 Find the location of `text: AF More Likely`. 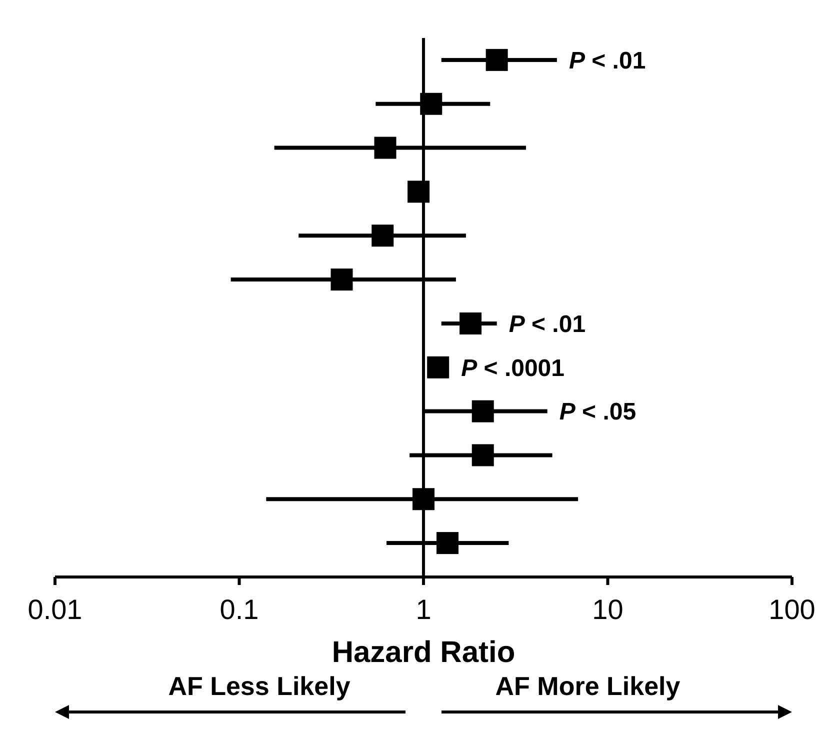

text: AF More Likely is located at coordinates (588, 686).